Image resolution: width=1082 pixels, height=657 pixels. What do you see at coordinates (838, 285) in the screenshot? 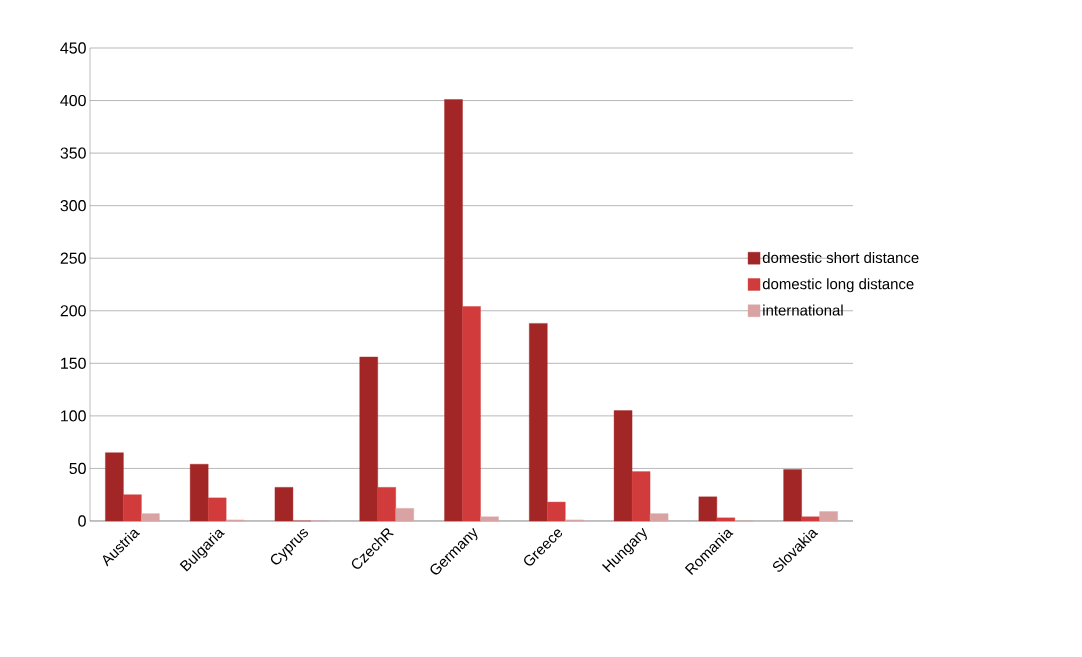
I see `legend-label: domestic long distance` at bounding box center [838, 285].